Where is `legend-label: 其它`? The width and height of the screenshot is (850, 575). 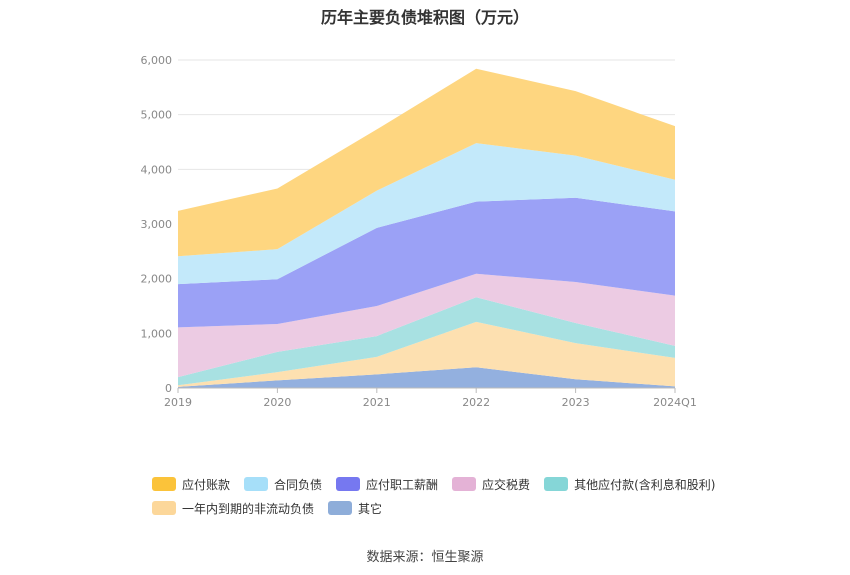 legend-label: 其它 is located at coordinates (370, 508).